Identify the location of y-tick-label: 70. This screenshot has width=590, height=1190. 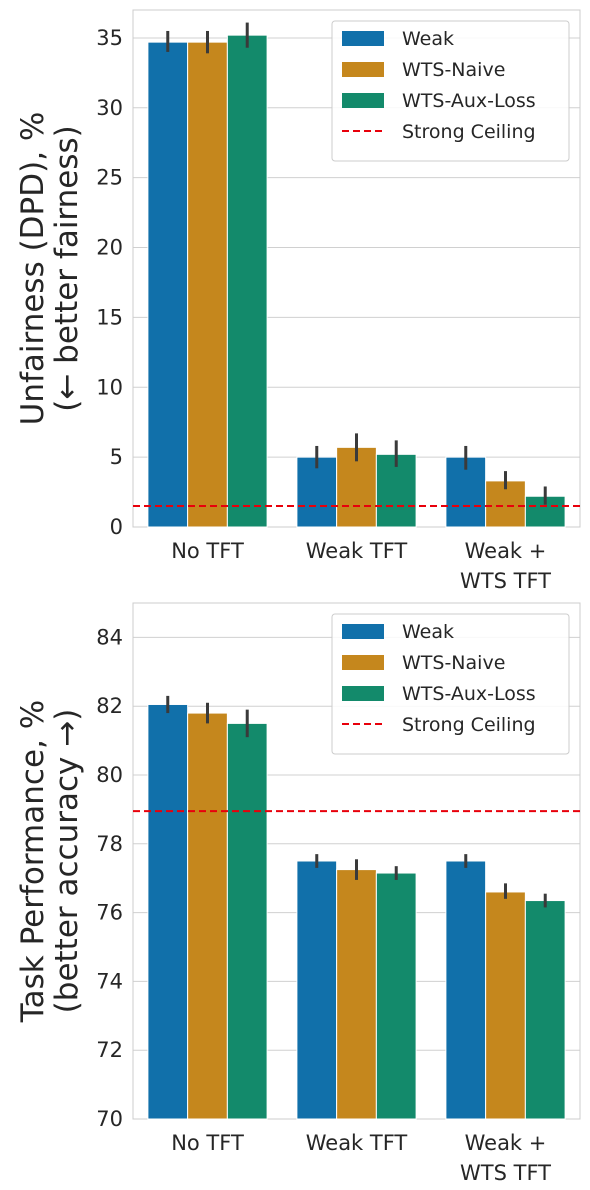
(109, 1119).